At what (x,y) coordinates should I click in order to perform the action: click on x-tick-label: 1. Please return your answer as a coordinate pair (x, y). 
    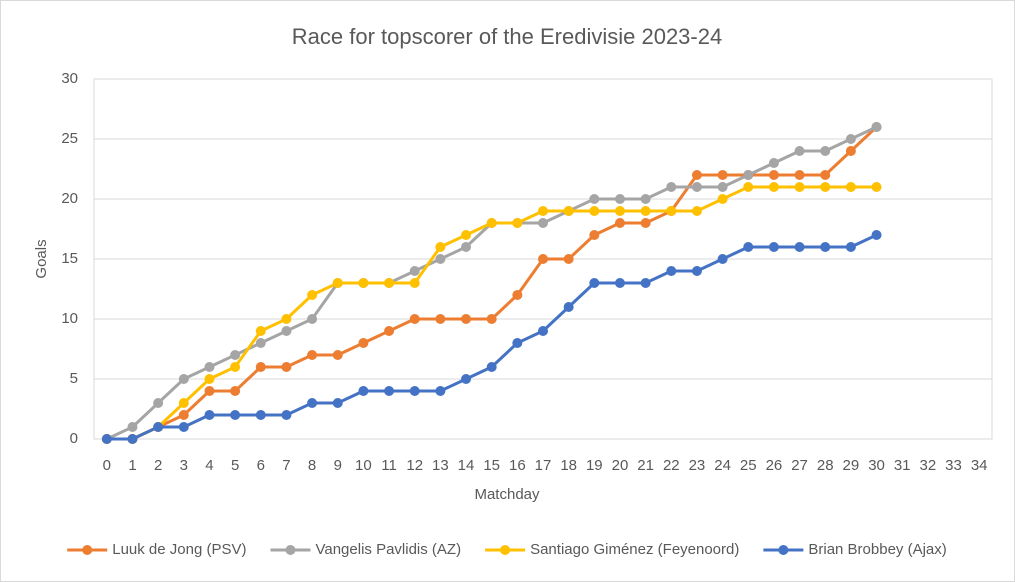
    Looking at the image, I should click on (132, 465).